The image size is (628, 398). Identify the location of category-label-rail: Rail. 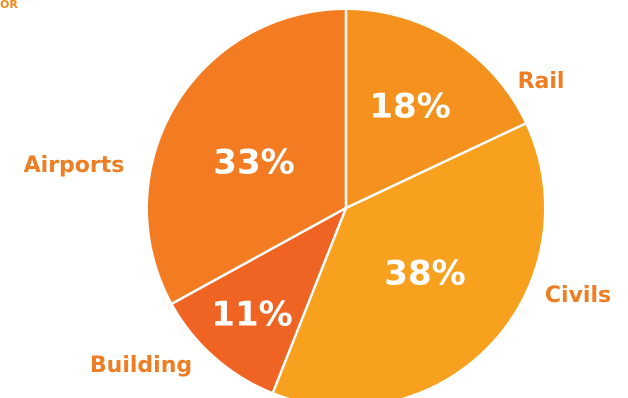
(541, 81).